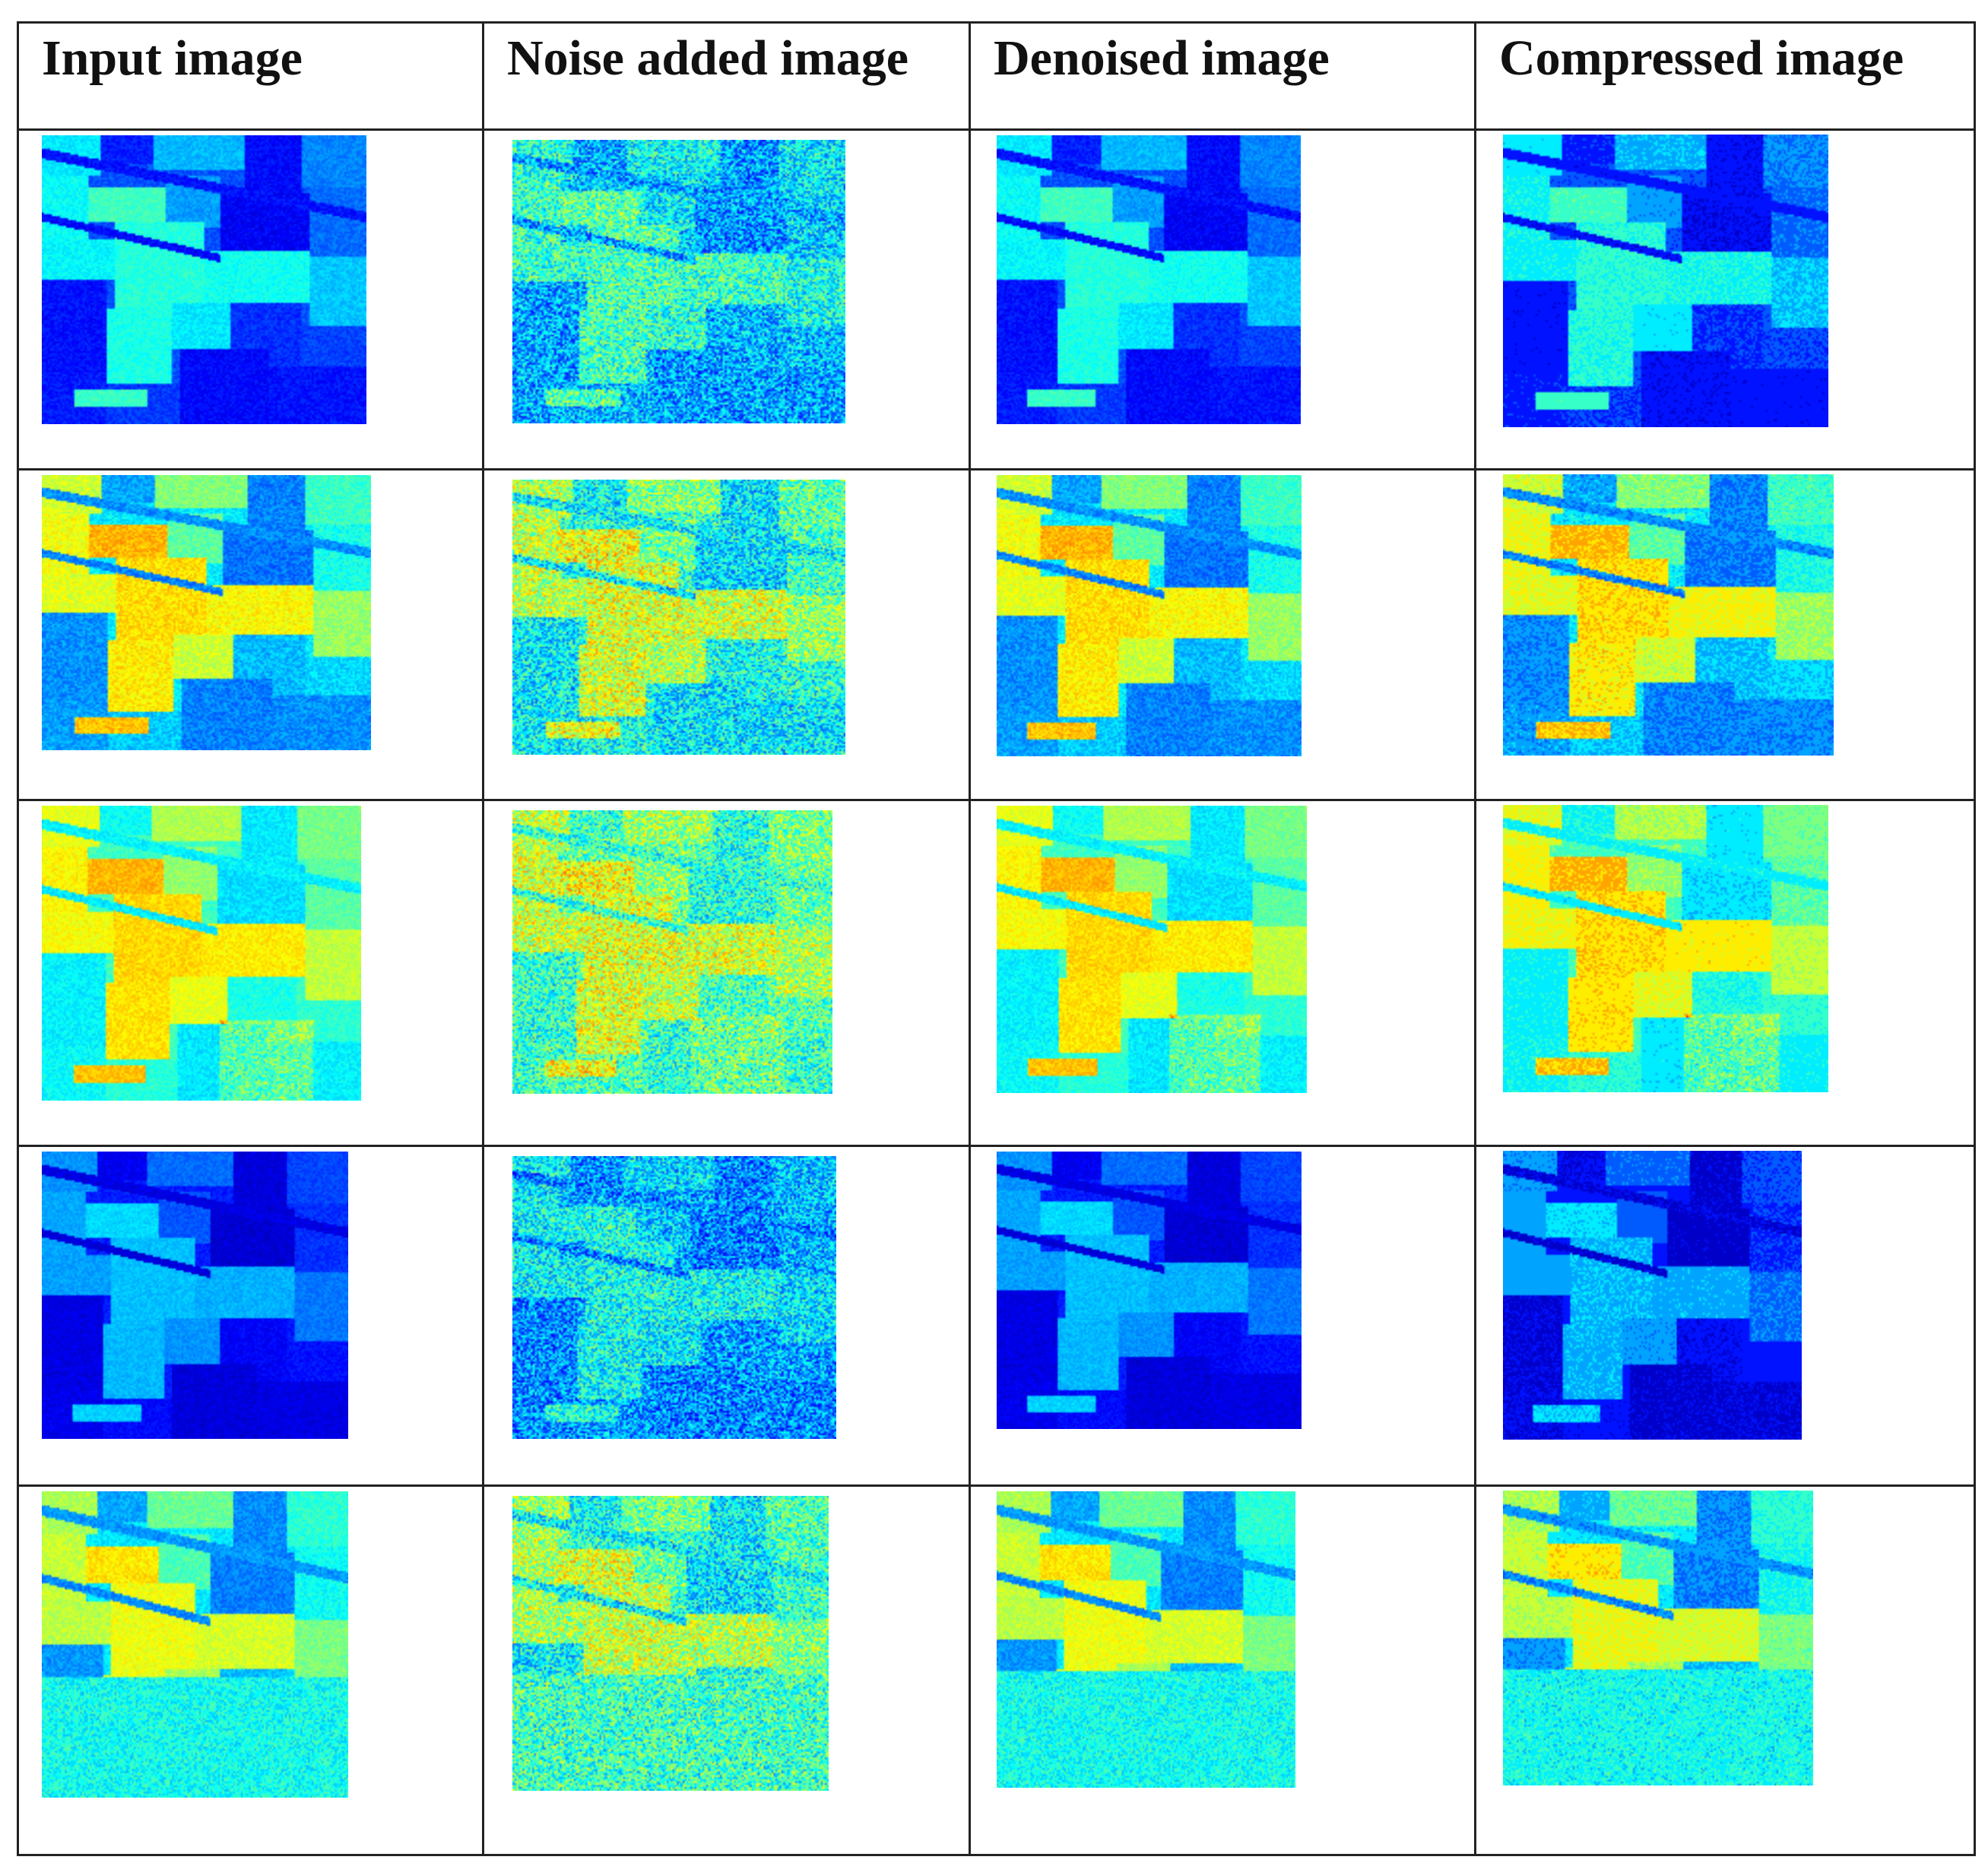 The image size is (1988, 1863). What do you see at coordinates (250, 76) in the screenshot?
I see `header-input-image: Input image` at bounding box center [250, 76].